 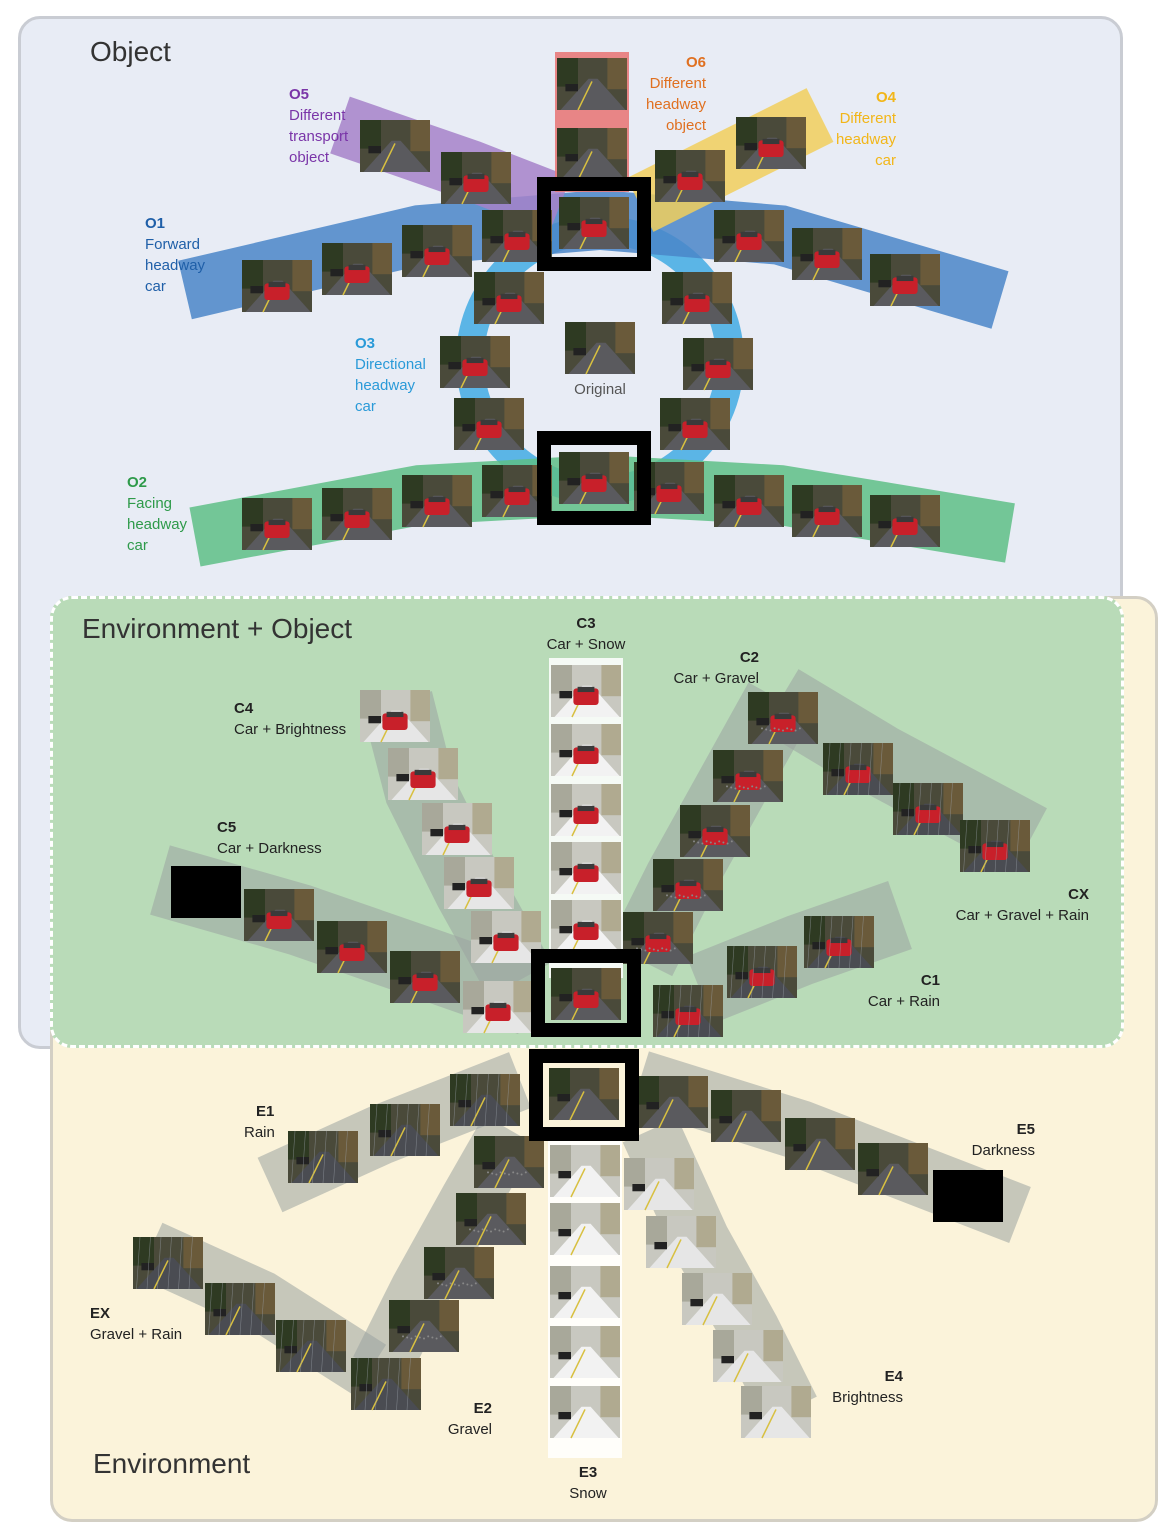 What do you see at coordinates (586, 623) in the screenshot?
I see `label-c3-code: C3` at bounding box center [586, 623].